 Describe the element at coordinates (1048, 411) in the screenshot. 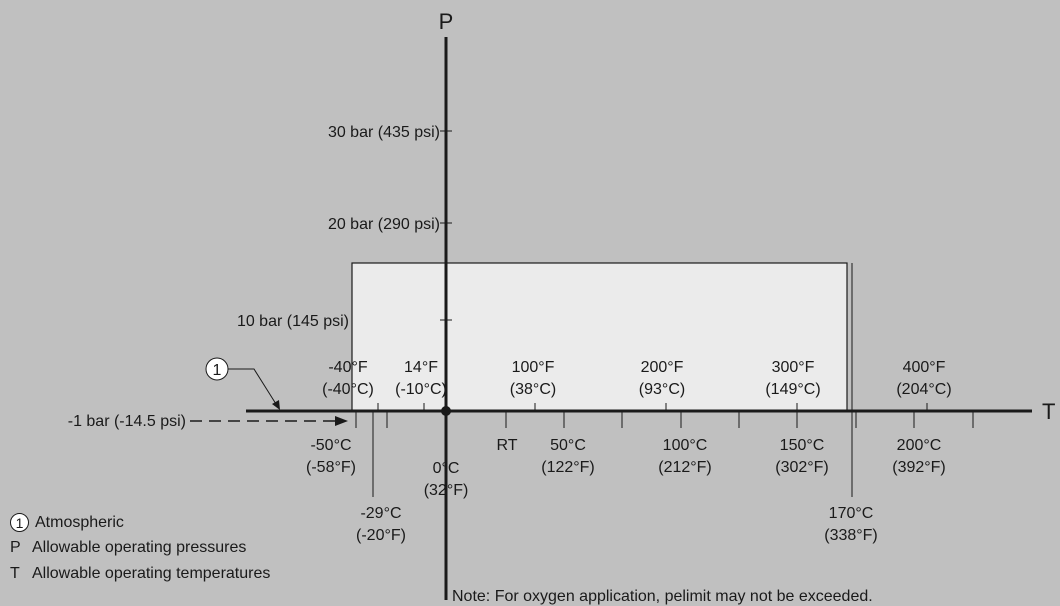

I see `temperature-axis-title: T` at that location.